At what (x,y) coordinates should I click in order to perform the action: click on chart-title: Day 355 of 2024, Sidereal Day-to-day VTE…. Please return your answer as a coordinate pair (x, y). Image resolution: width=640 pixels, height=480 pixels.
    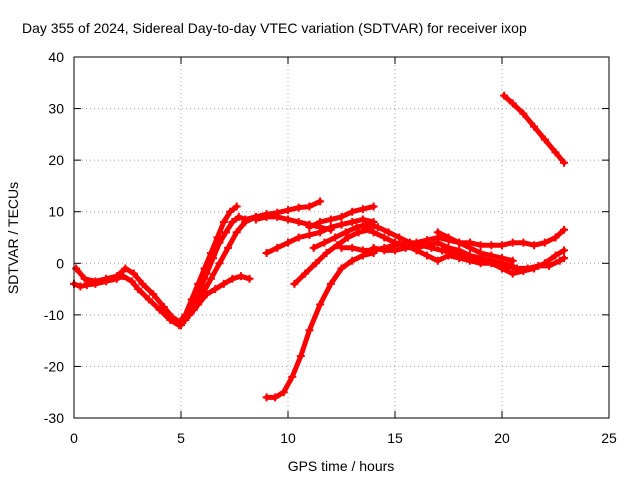
    Looking at the image, I should click on (274, 28).